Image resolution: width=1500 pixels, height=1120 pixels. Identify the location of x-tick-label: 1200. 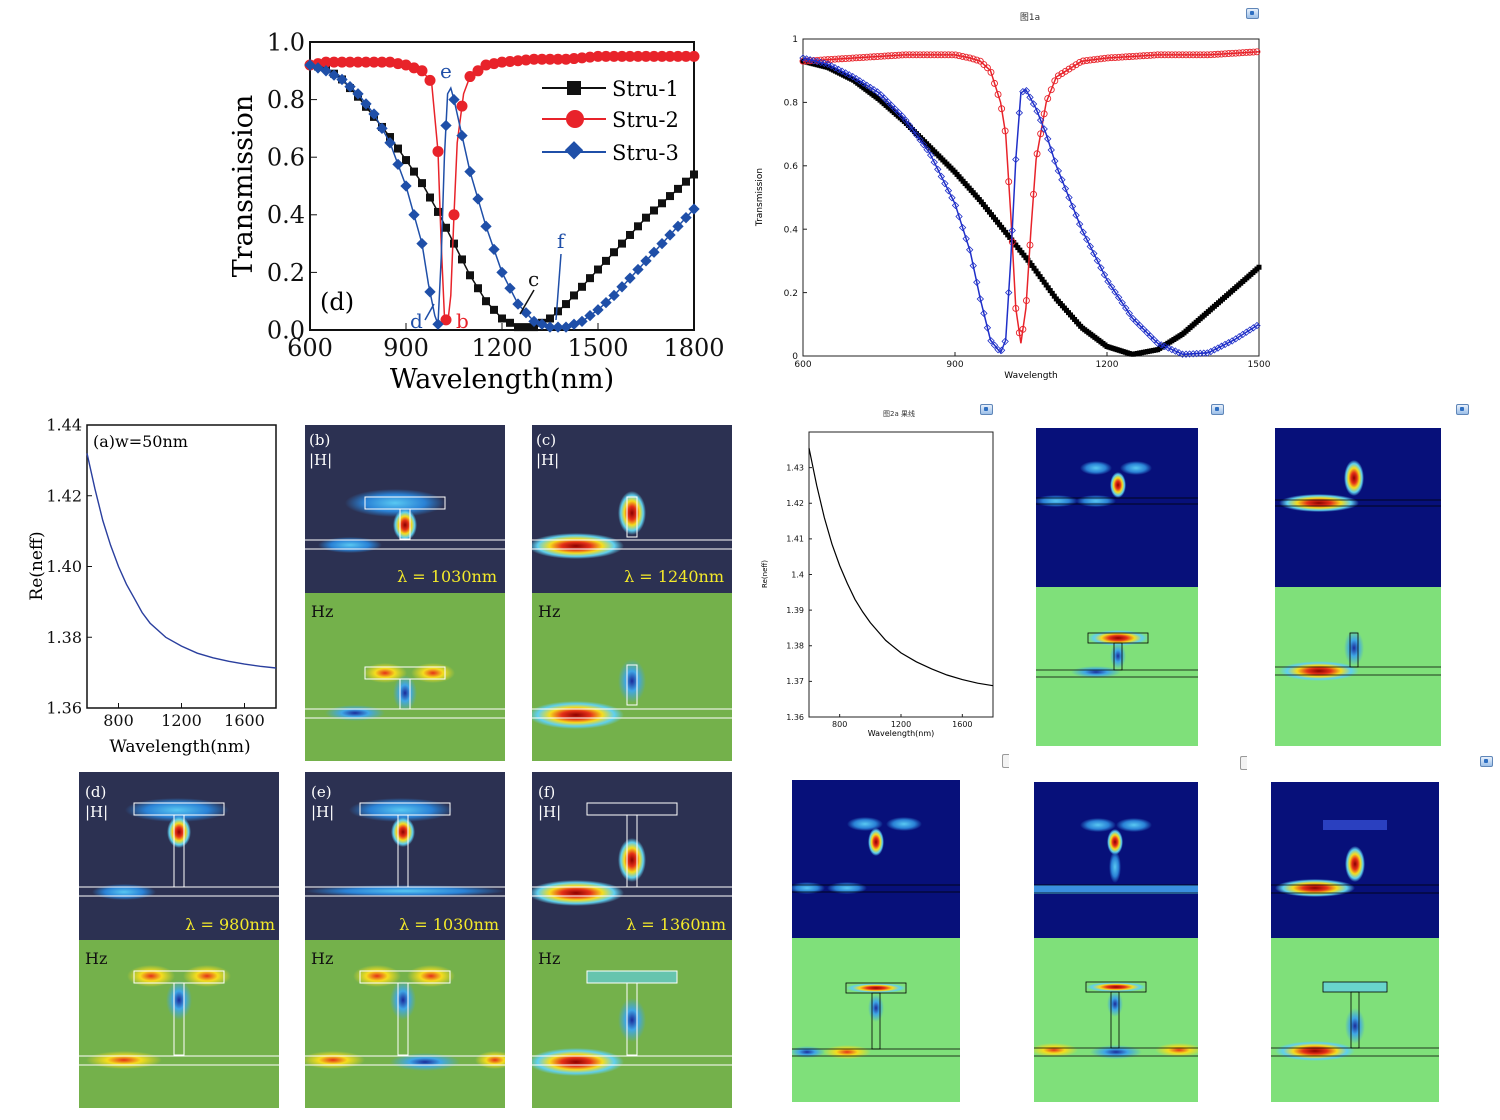
(501, 348).